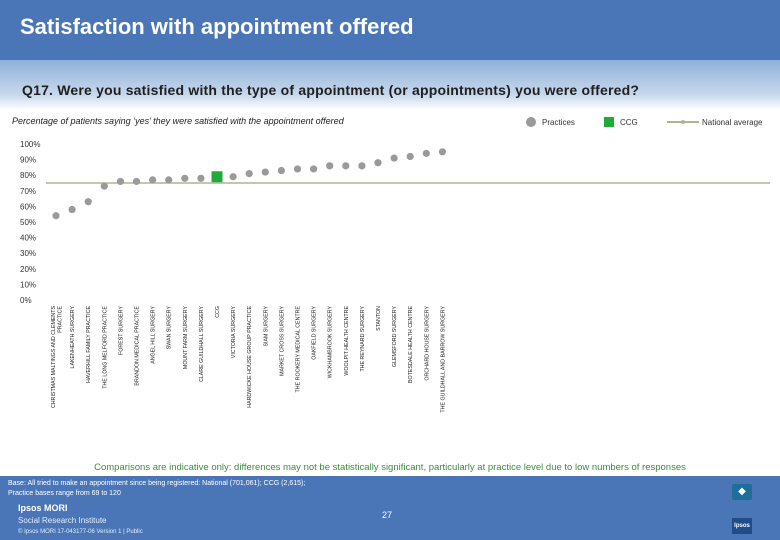 This screenshot has height=540, width=780. What do you see at coordinates (28, 284) in the screenshot?
I see `y-tick-label: 10%` at bounding box center [28, 284].